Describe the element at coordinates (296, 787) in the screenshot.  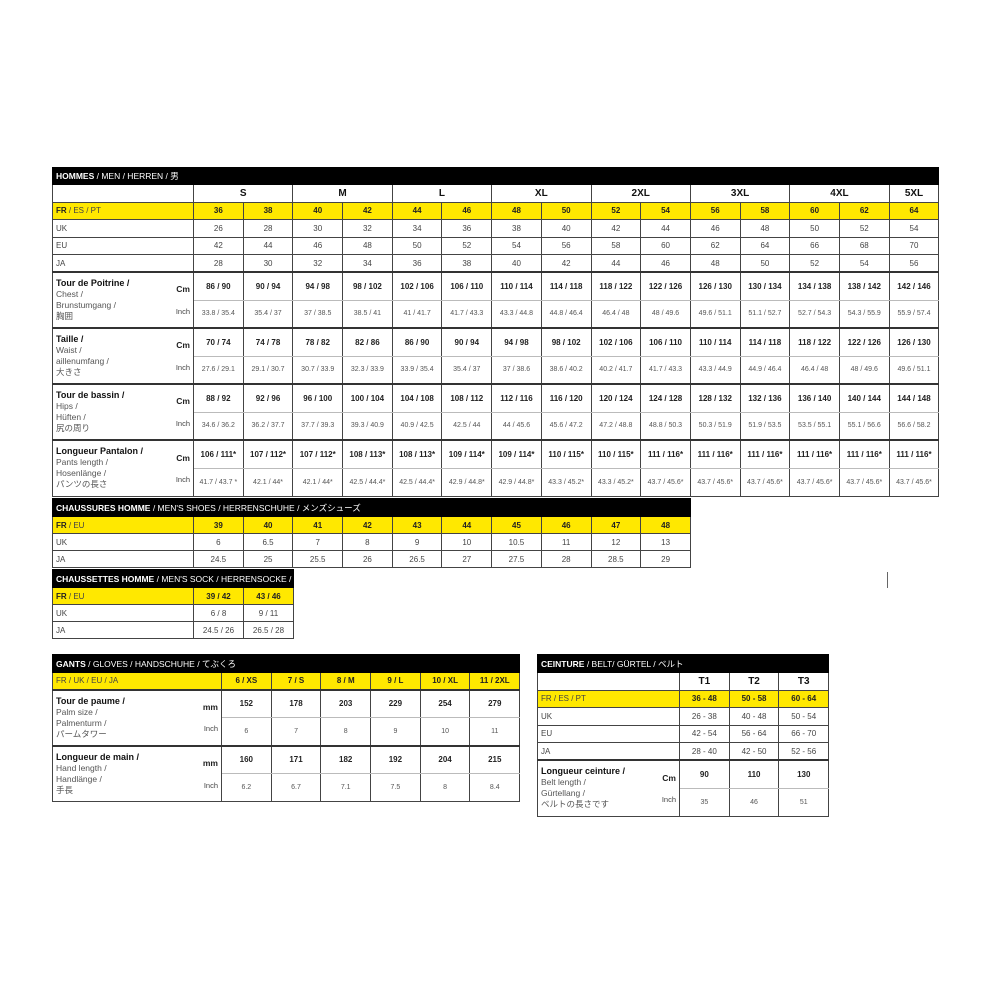
I see `measure-cell-inch: 6.7` at that location.